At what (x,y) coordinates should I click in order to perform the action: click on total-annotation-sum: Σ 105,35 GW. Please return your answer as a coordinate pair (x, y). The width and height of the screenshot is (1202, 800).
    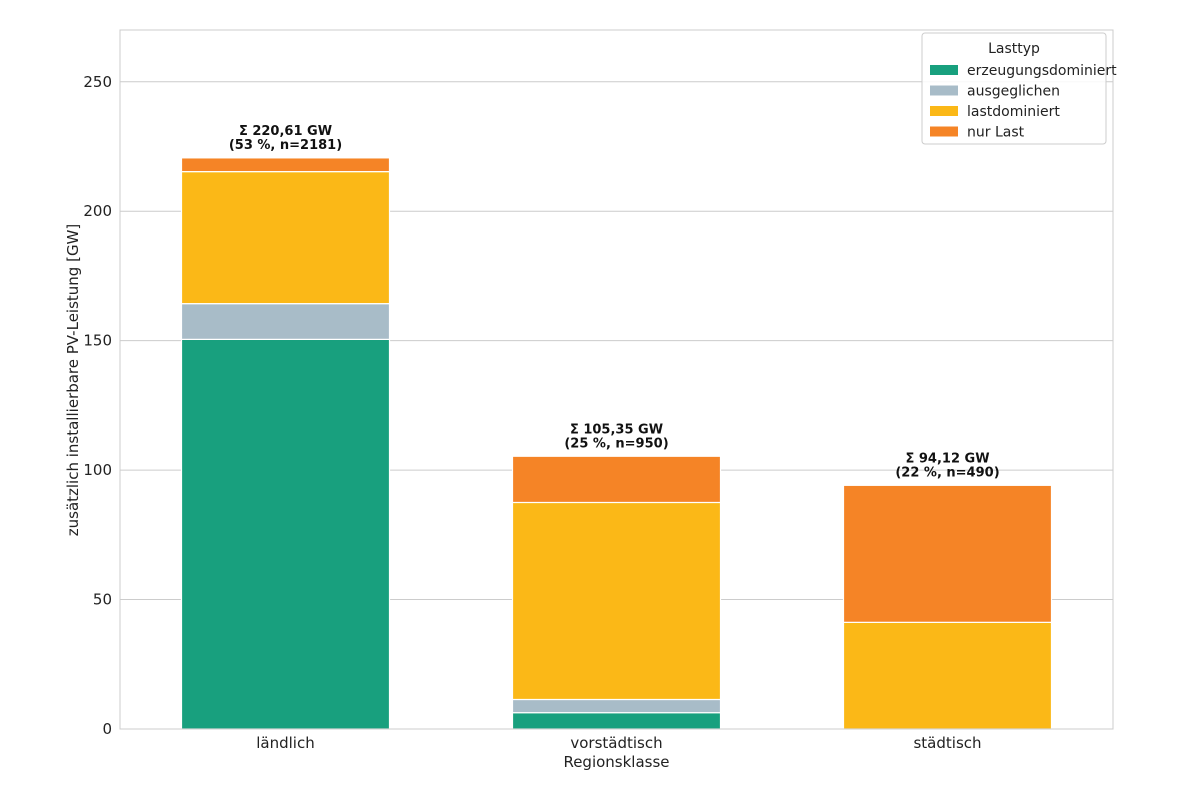
    Looking at the image, I should click on (616, 429).